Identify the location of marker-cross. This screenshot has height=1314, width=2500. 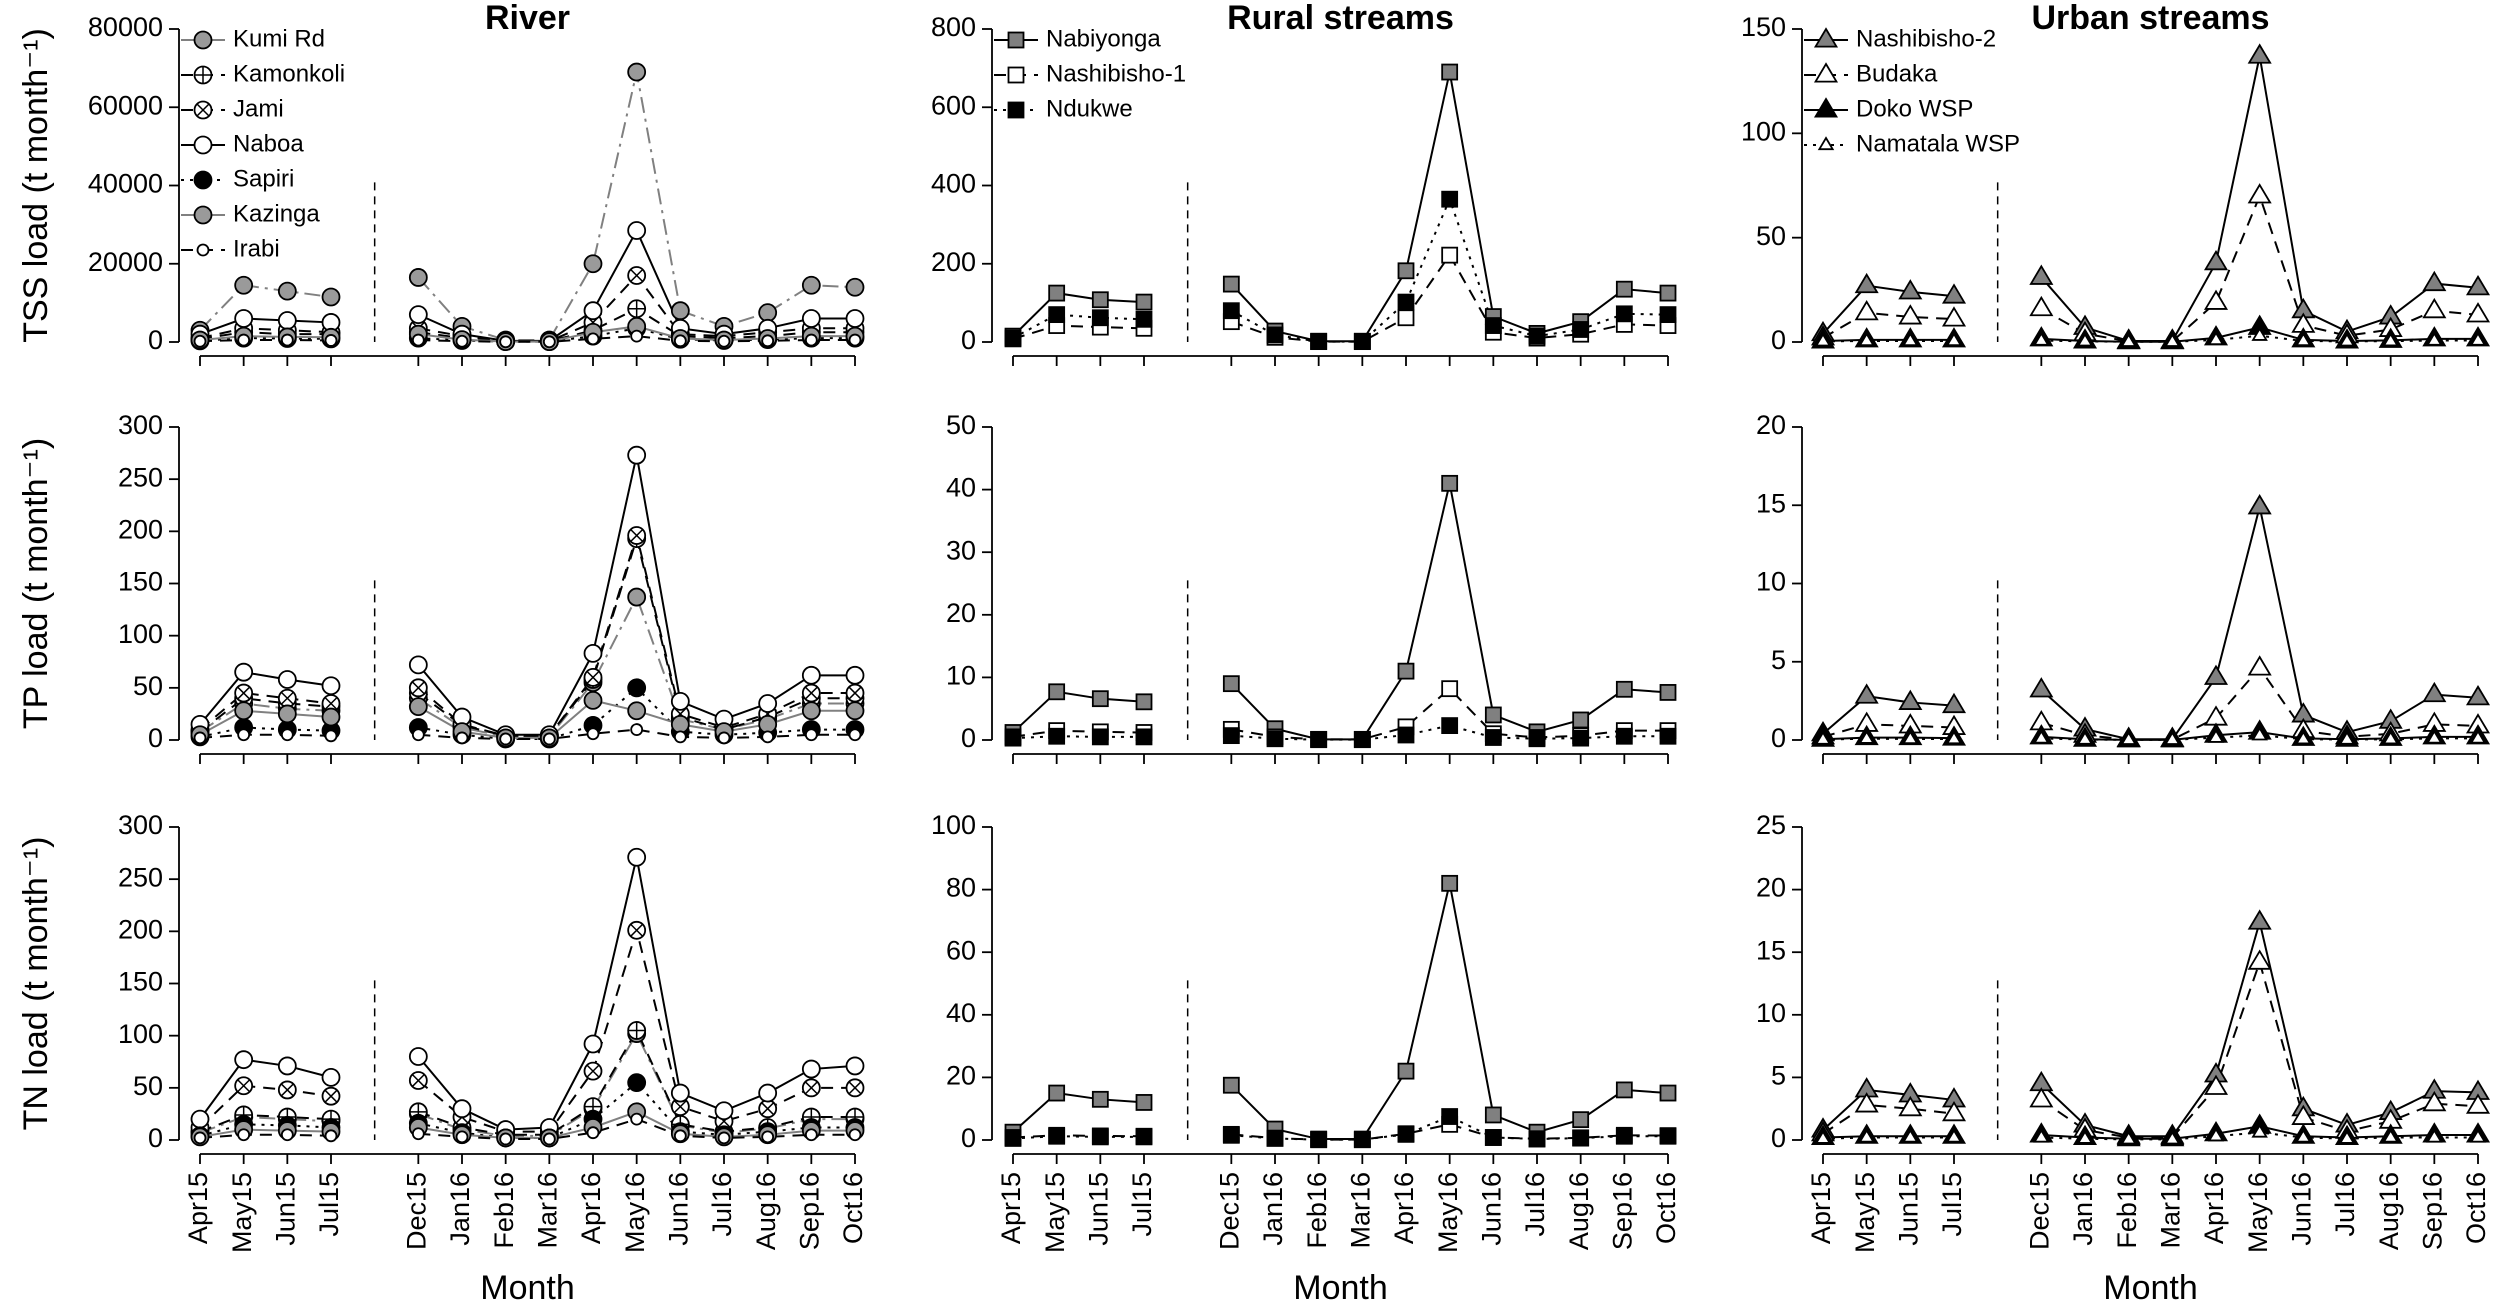
(637, 275).